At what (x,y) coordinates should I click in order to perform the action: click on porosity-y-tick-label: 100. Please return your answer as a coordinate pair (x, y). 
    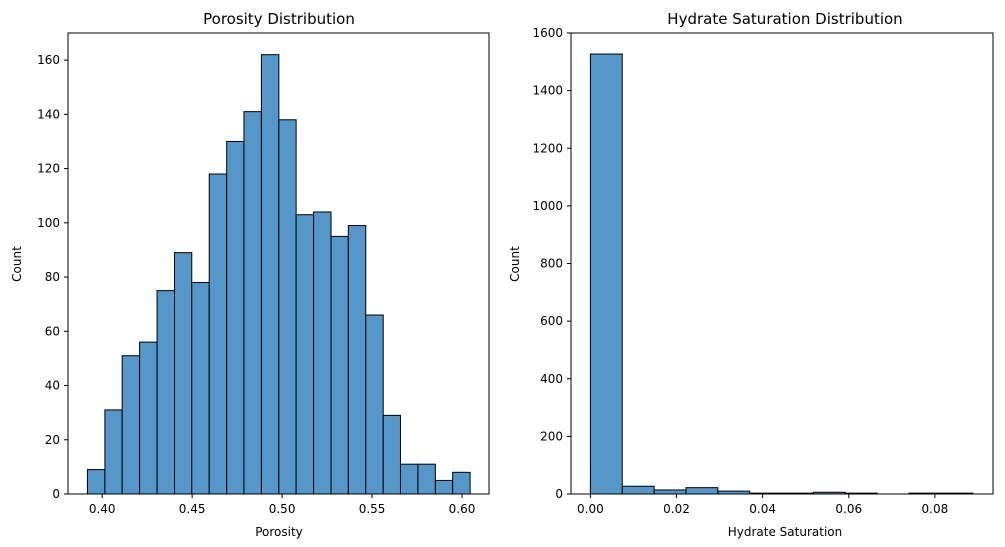
    Looking at the image, I should click on (48, 223).